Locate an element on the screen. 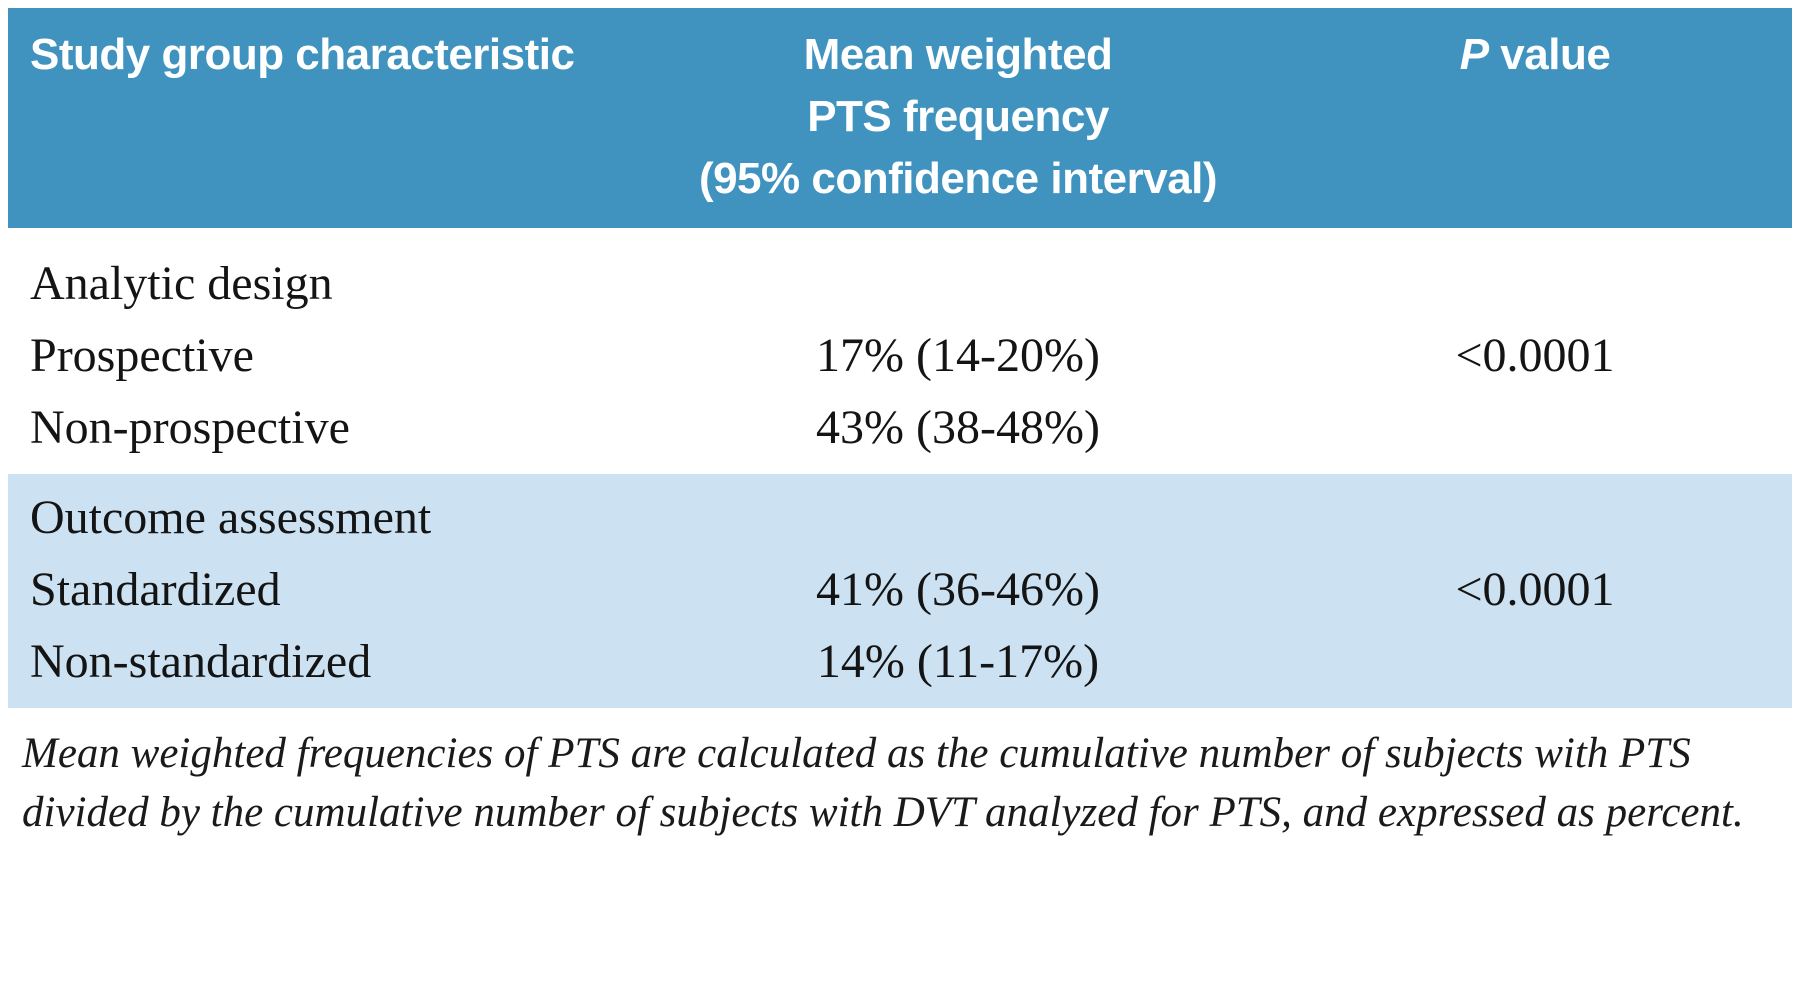 This screenshot has height=984, width=1800. header-col2-line1: Mean weighted is located at coordinates (958, 54).